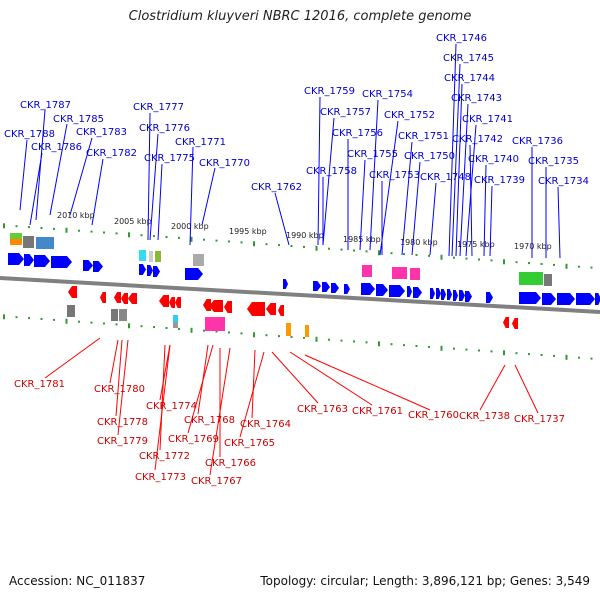  What do you see at coordinates (476, 98) in the screenshot?
I see `gene-label: CKR_1743` at bounding box center [476, 98].